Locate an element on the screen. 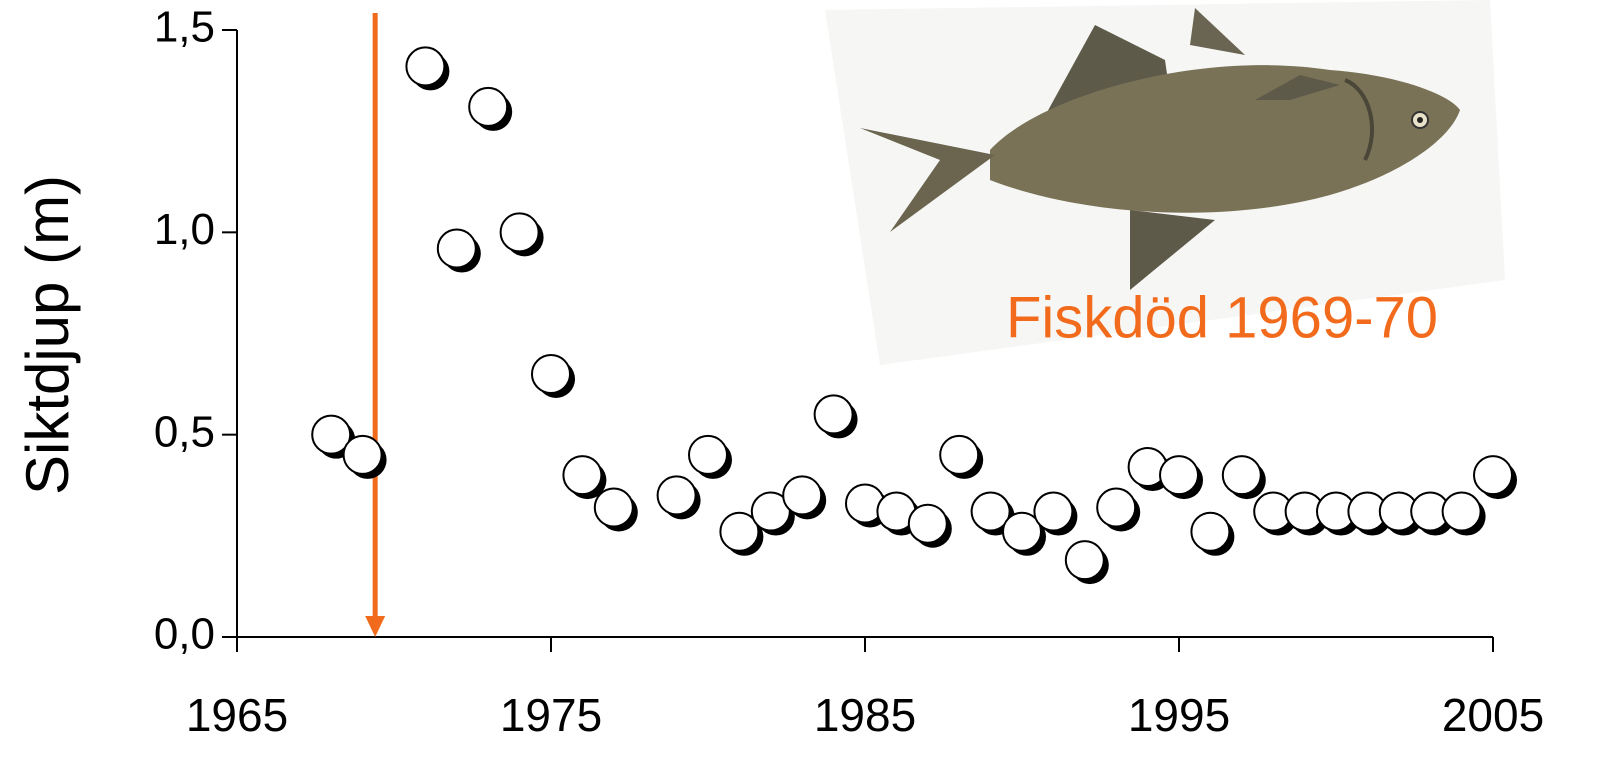  x-tick-label: 1995 is located at coordinates (1179, 715).